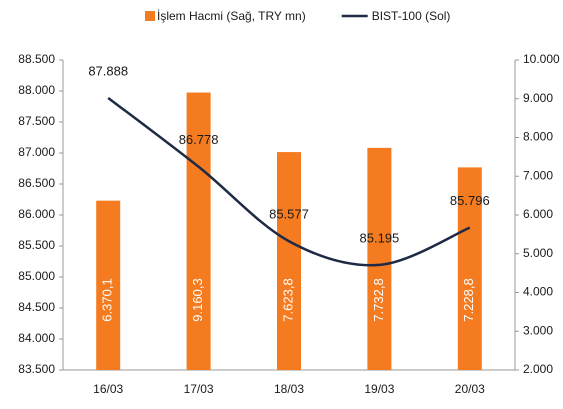 Image resolution: width=563 pixels, height=409 pixels. Describe the element at coordinates (541, 59) in the screenshot. I see `y2-tick-label: 10.000` at that location.